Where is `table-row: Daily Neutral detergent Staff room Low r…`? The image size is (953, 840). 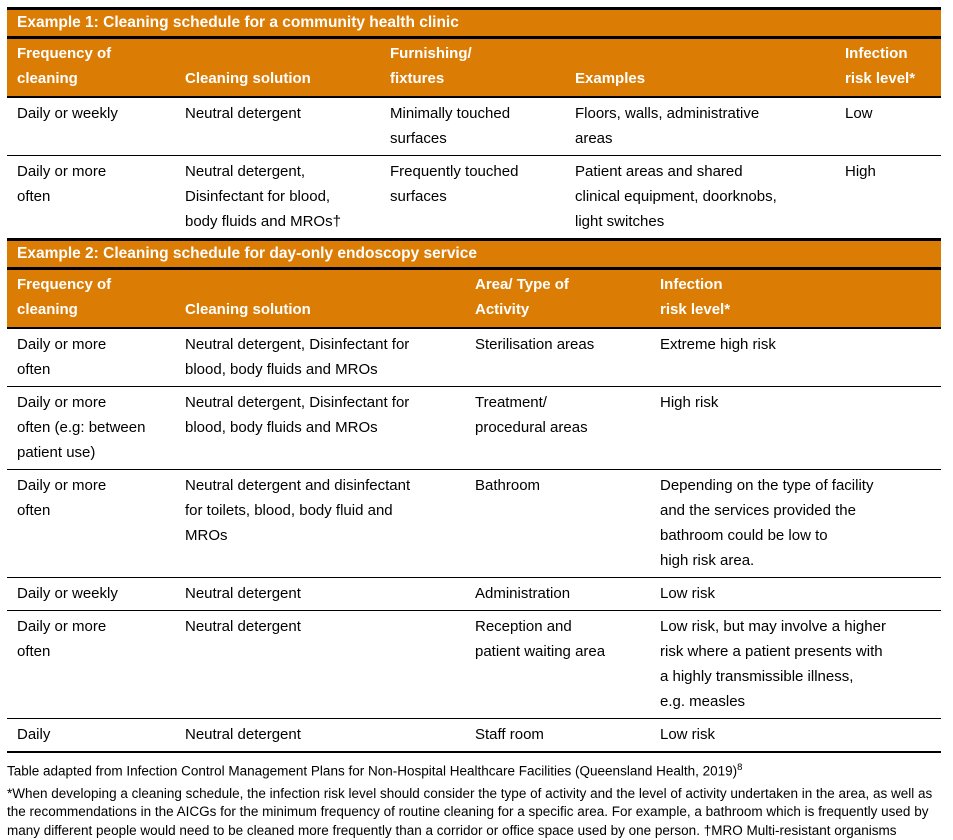
table-row: Daily Neutral detergent Staff room Low r… is located at coordinates (474, 736).